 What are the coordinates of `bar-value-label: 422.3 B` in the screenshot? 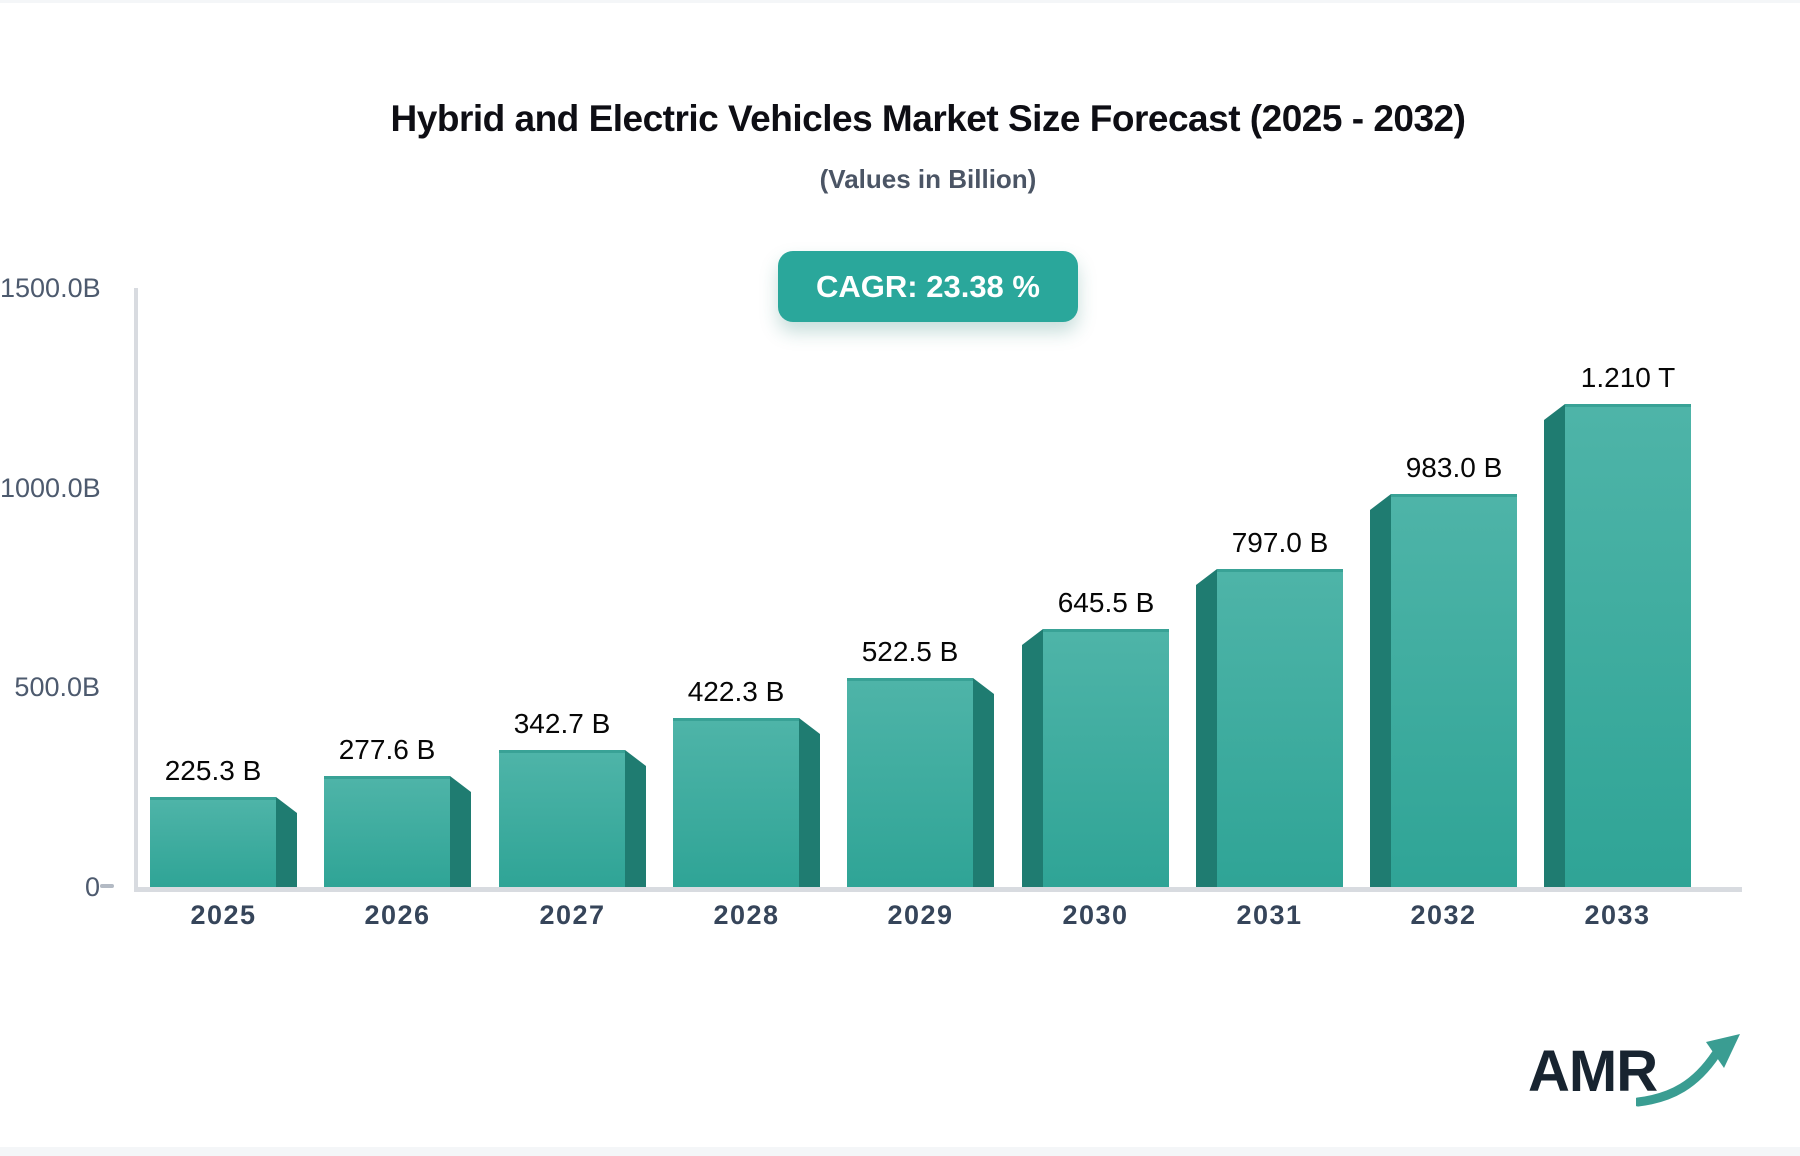 It's located at (736, 691).